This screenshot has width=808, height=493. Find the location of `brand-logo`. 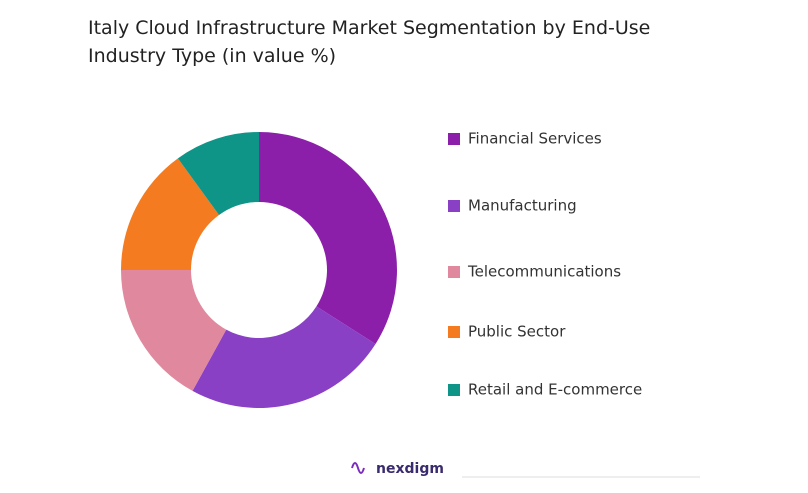

brand-logo is located at coordinates (358, 468).